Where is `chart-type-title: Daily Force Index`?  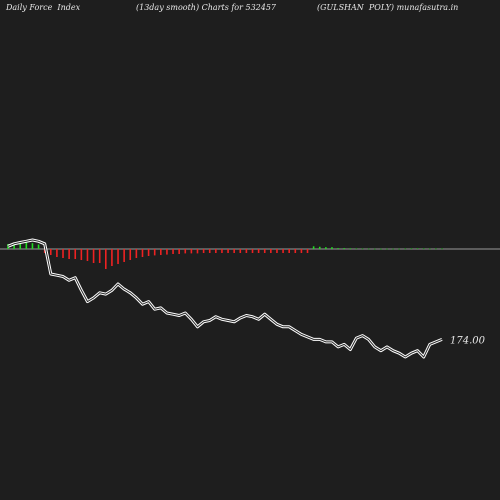 chart-type-title: Daily Force Index is located at coordinates (43, 7).